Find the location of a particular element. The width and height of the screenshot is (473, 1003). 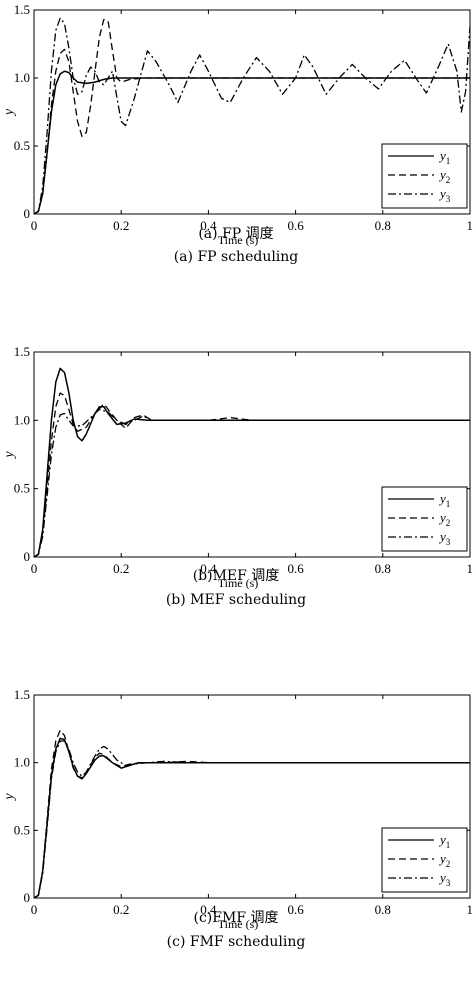

caption-english: (c) FMF scheduling is located at coordinates (236, 942).